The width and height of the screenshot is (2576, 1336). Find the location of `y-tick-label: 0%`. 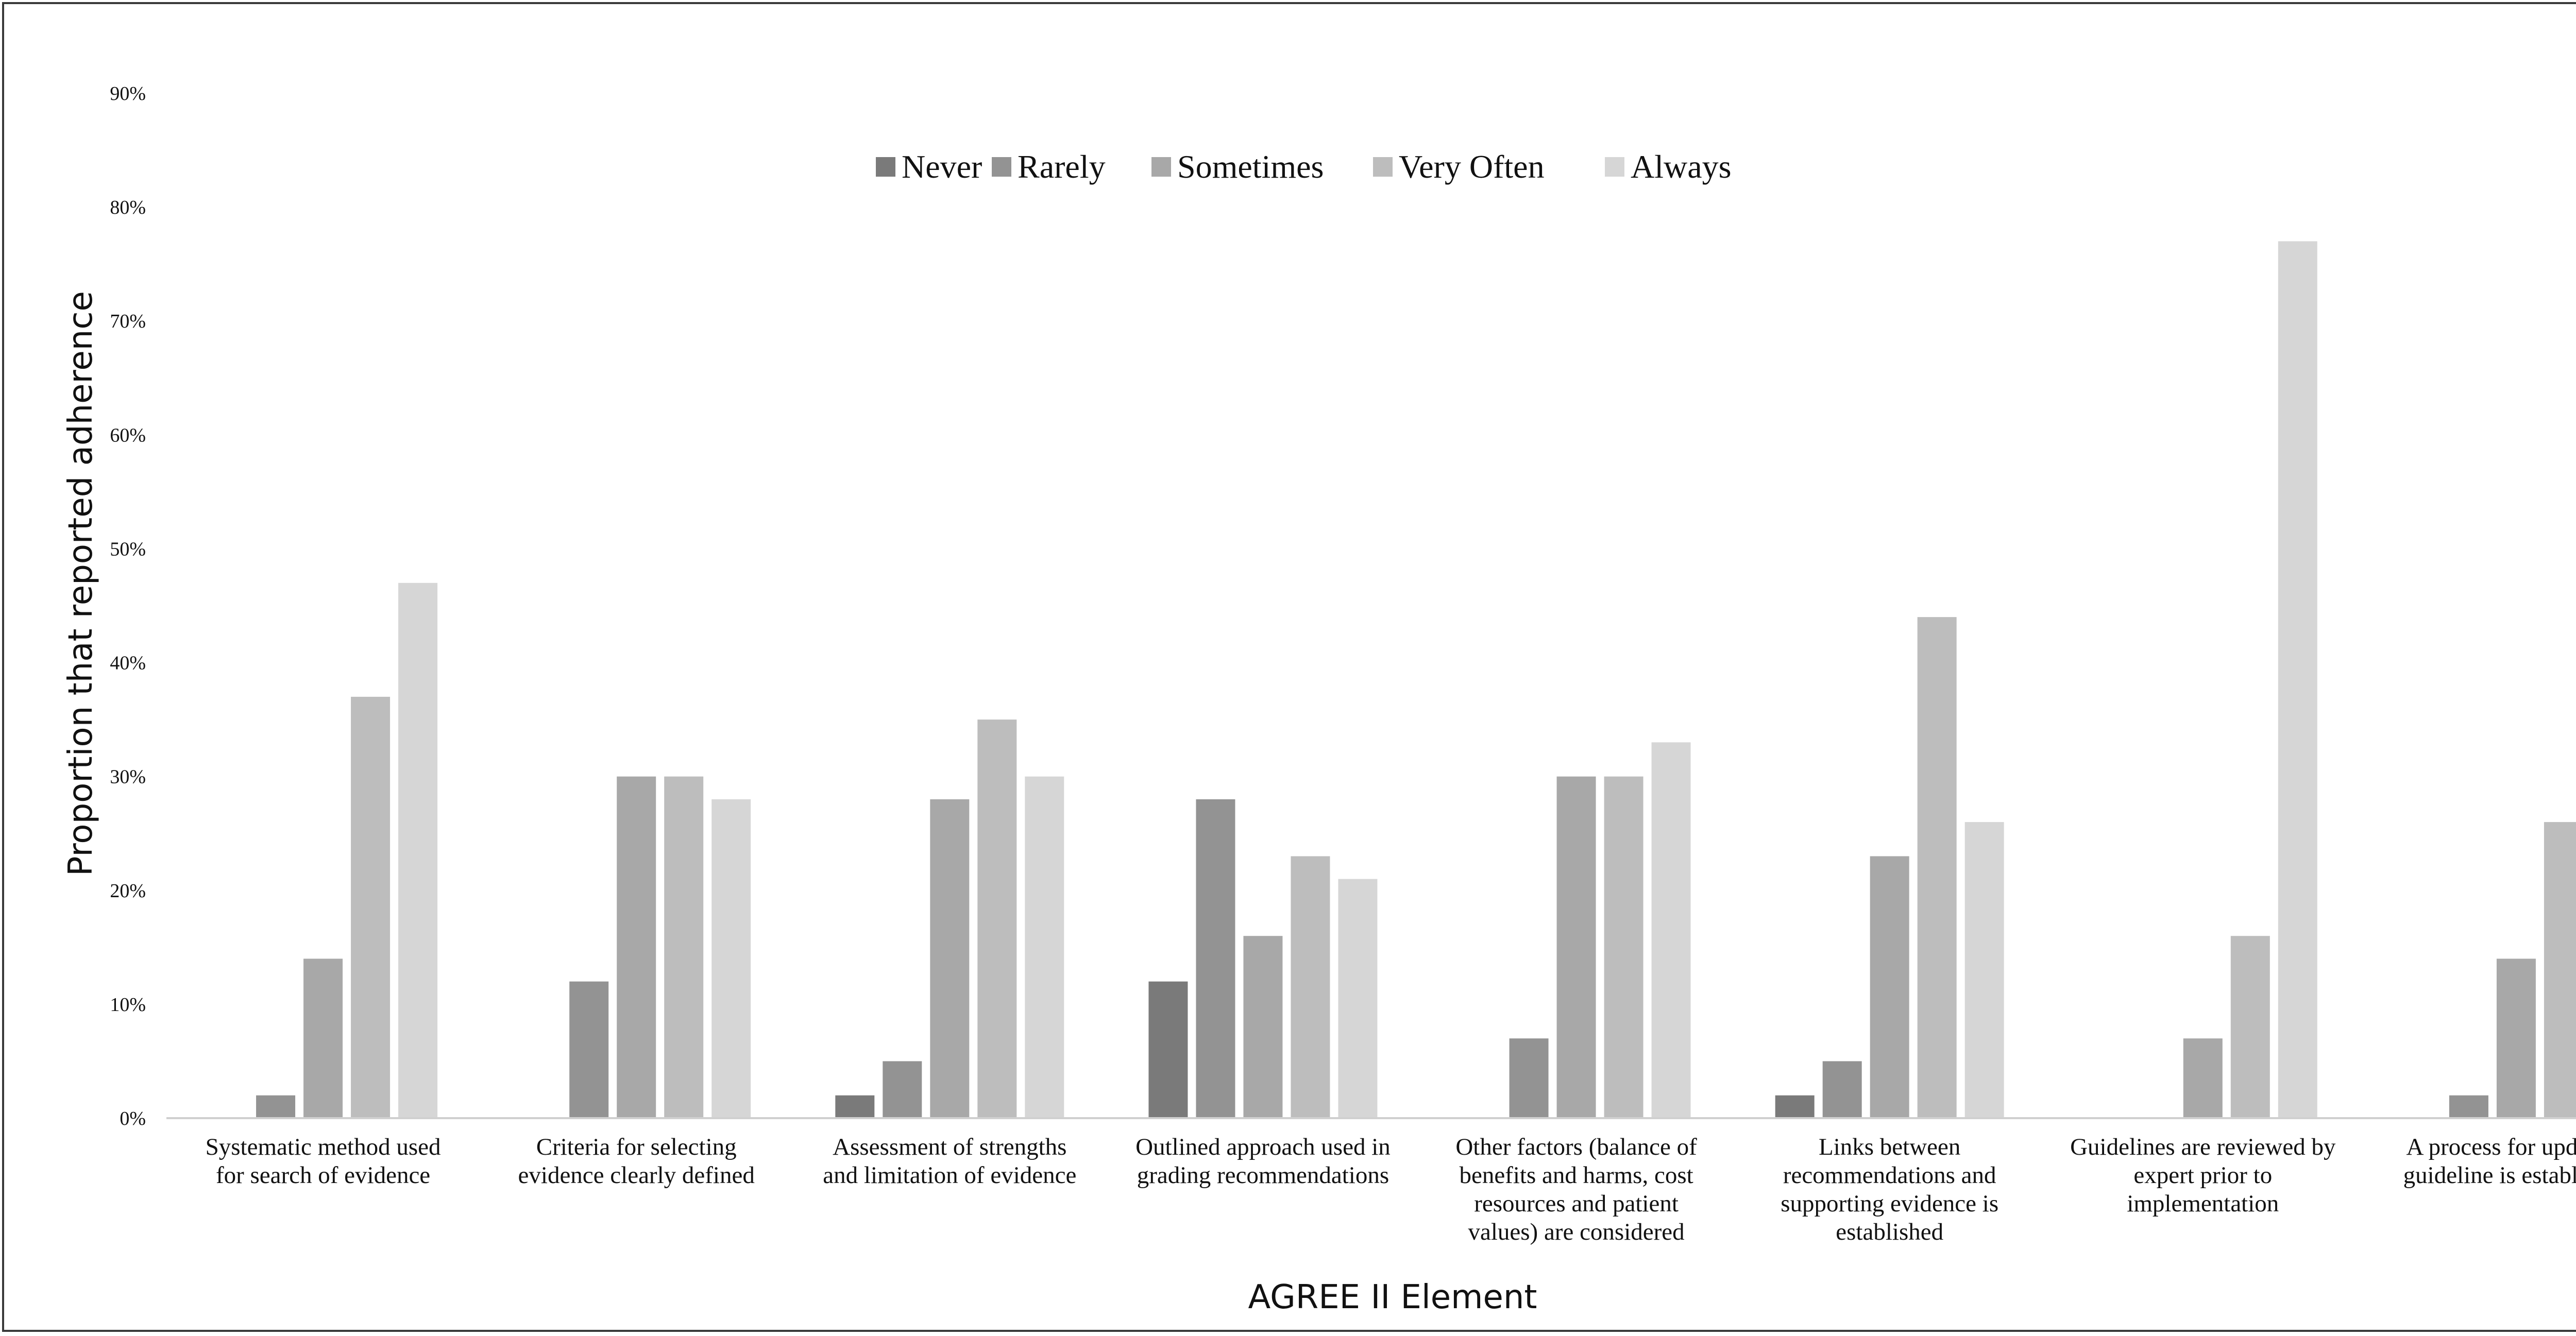

y-tick-label: 0% is located at coordinates (133, 1118).